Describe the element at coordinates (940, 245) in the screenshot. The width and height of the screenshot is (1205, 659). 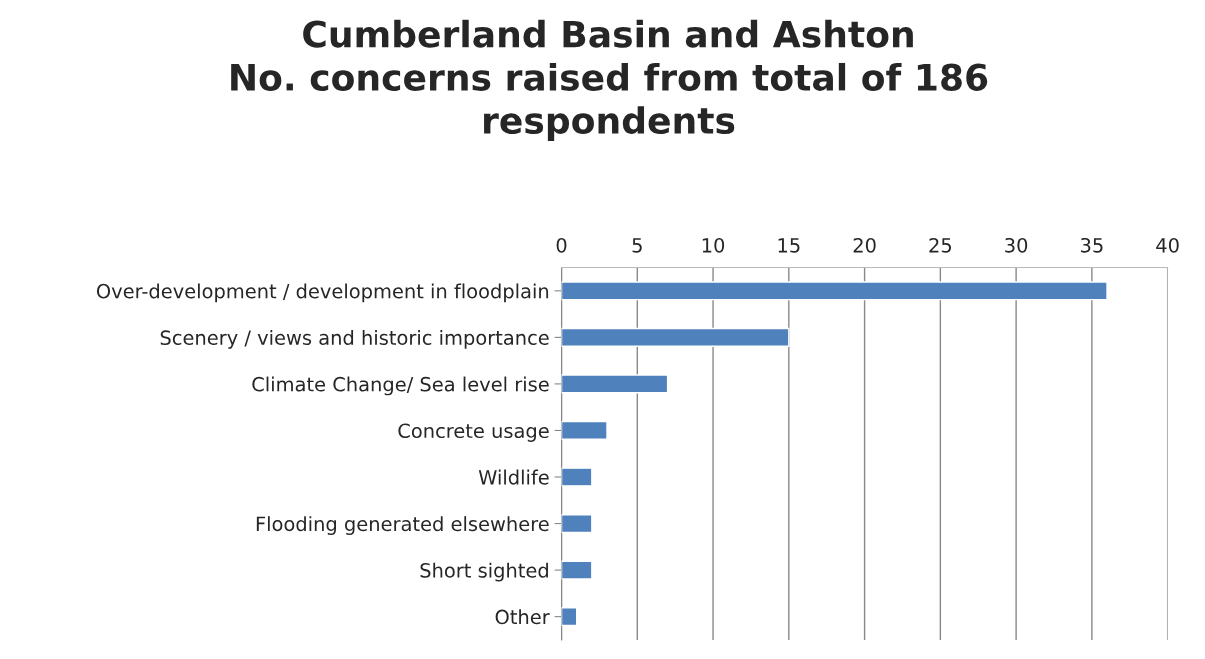
I see `x-tick-label: 25` at that location.